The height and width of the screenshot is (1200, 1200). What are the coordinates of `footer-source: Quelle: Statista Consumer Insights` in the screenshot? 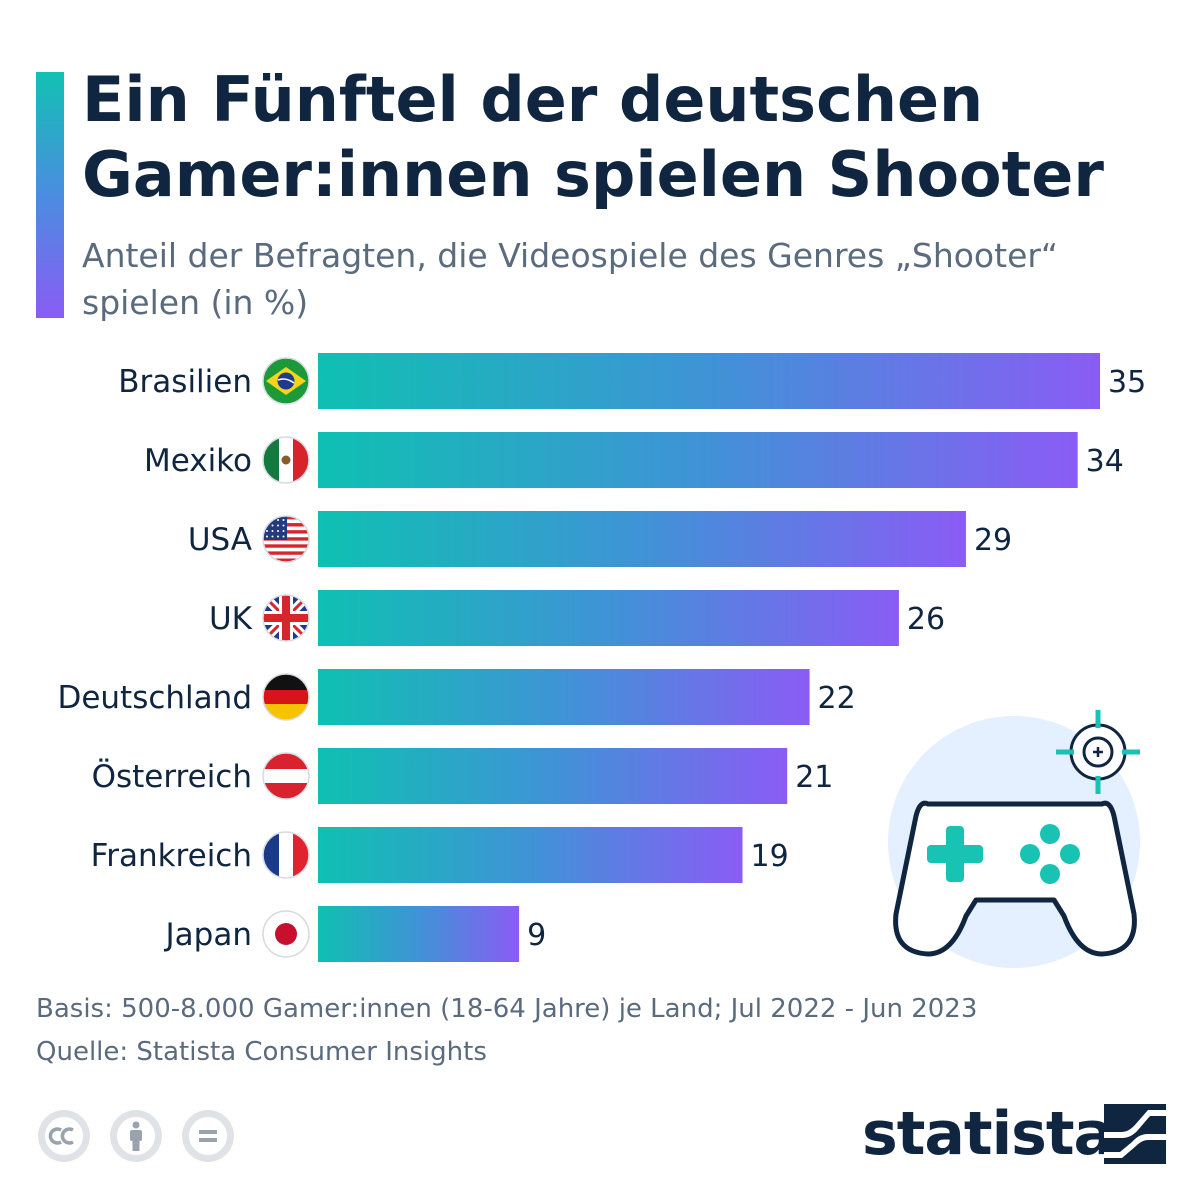 It's located at (261, 1052).